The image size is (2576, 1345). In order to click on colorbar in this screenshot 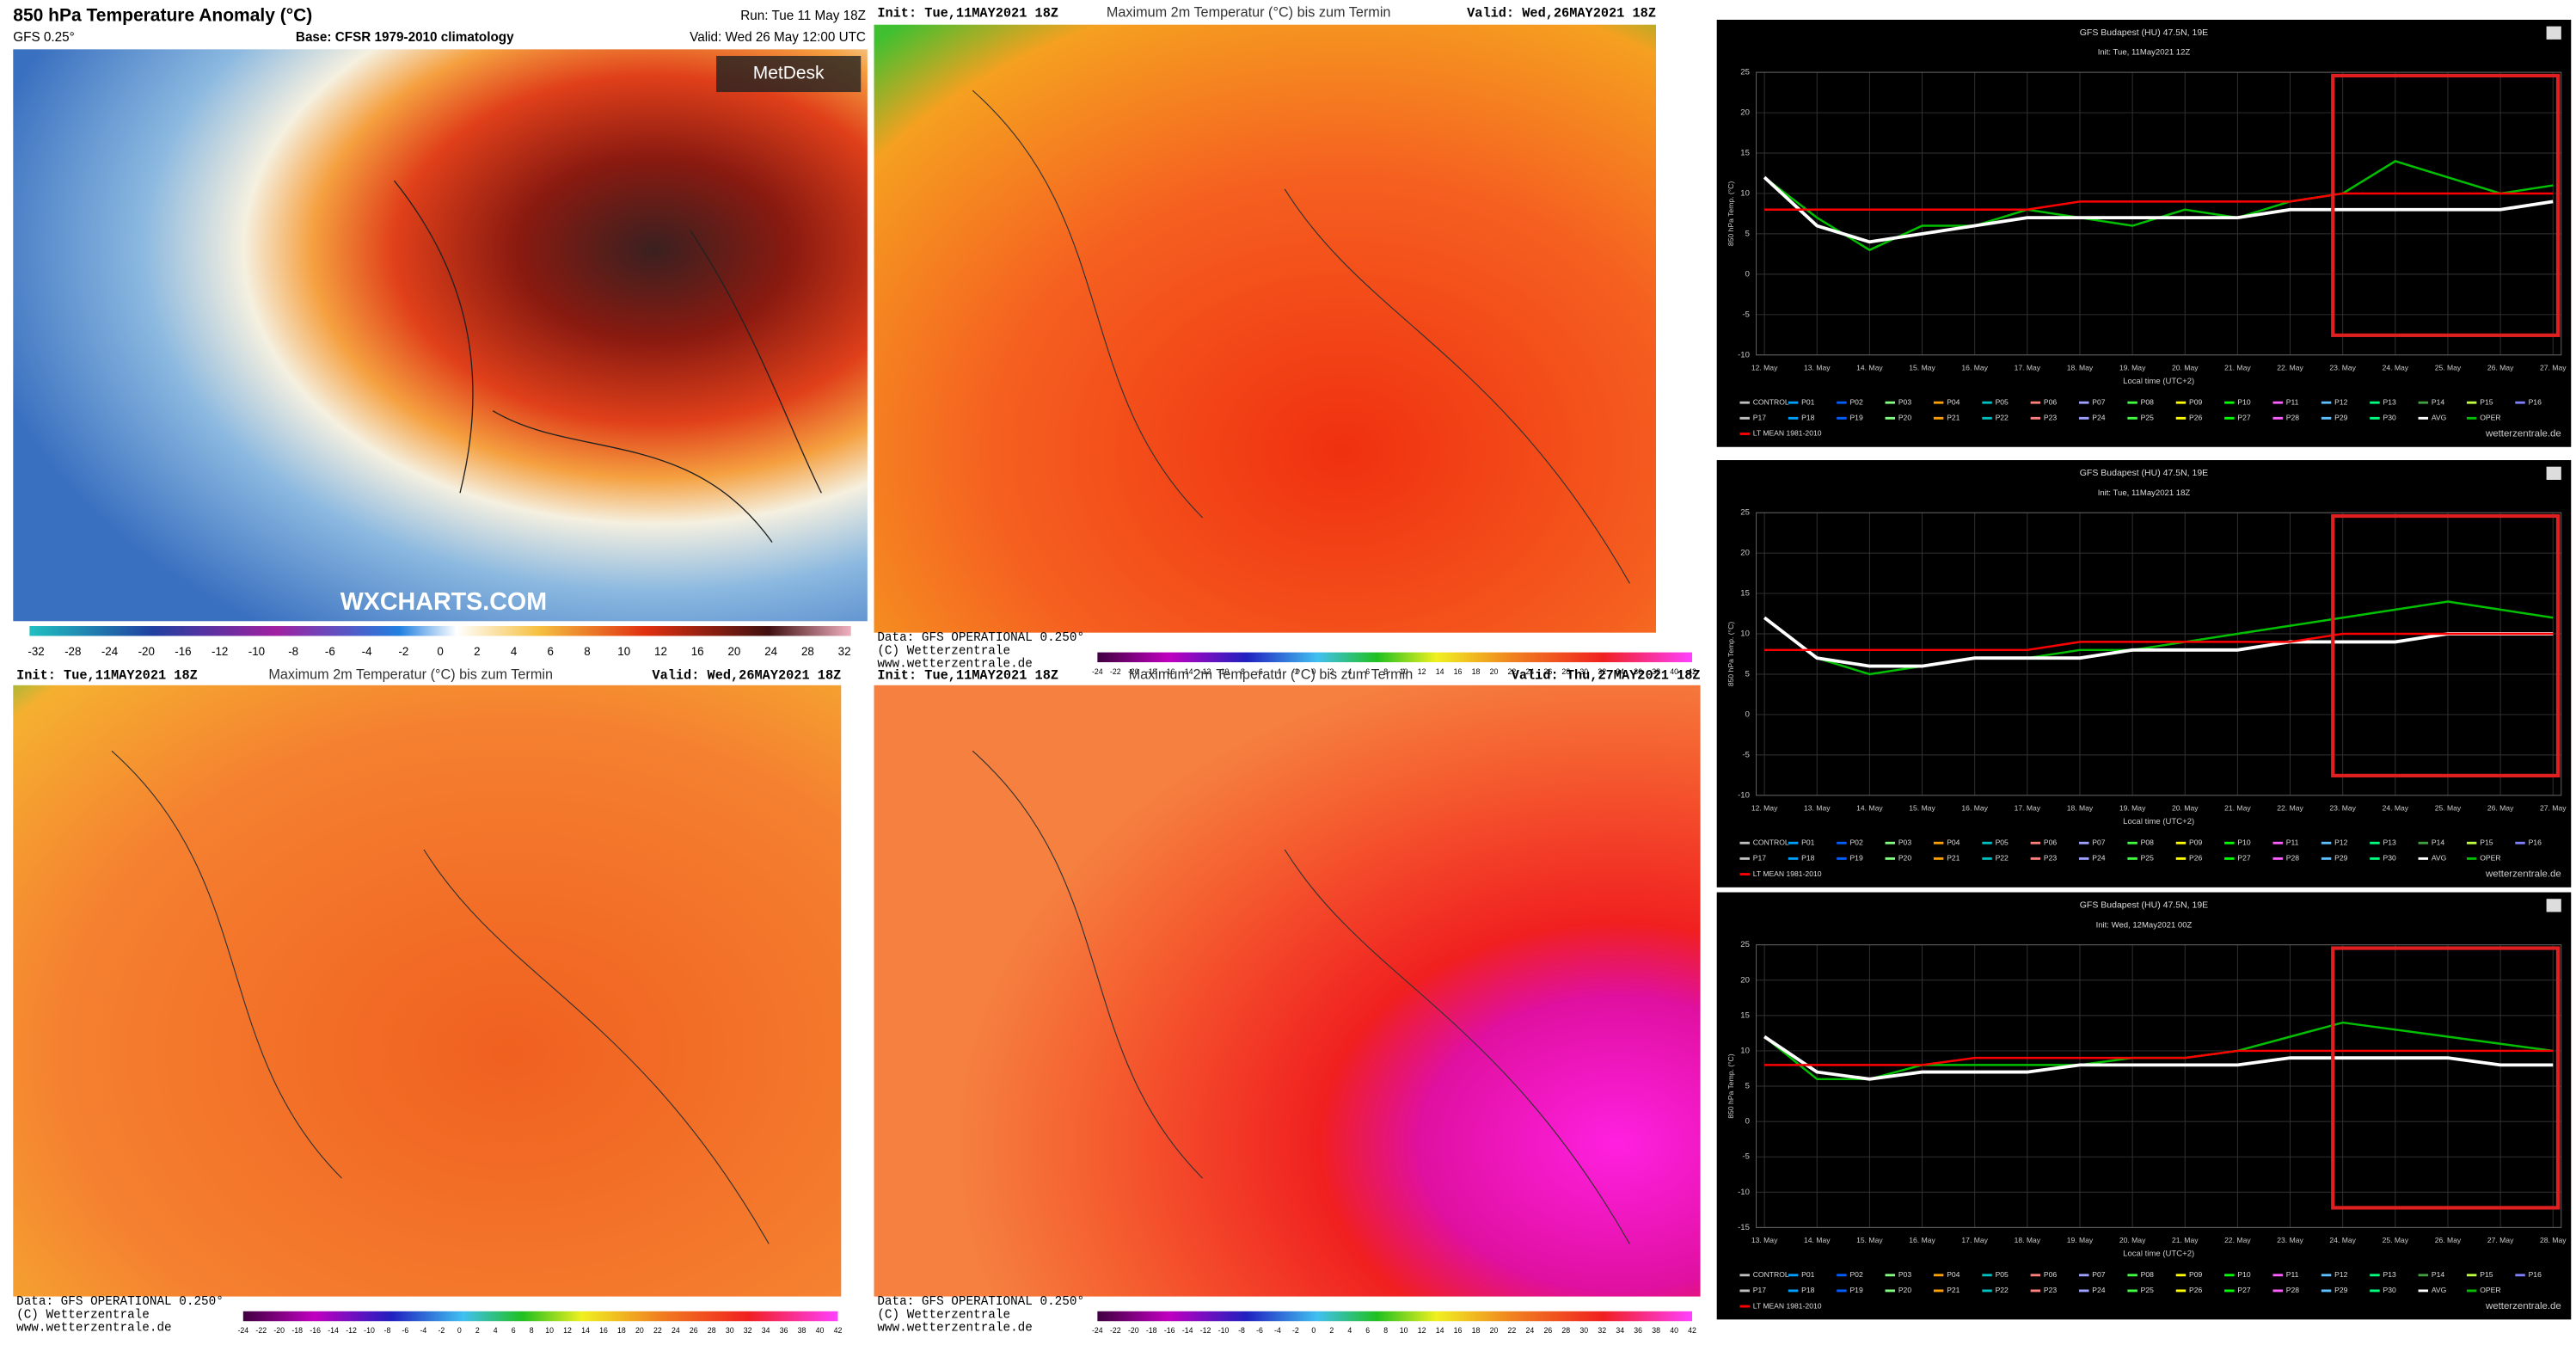, I will do `click(1395, 658)`.